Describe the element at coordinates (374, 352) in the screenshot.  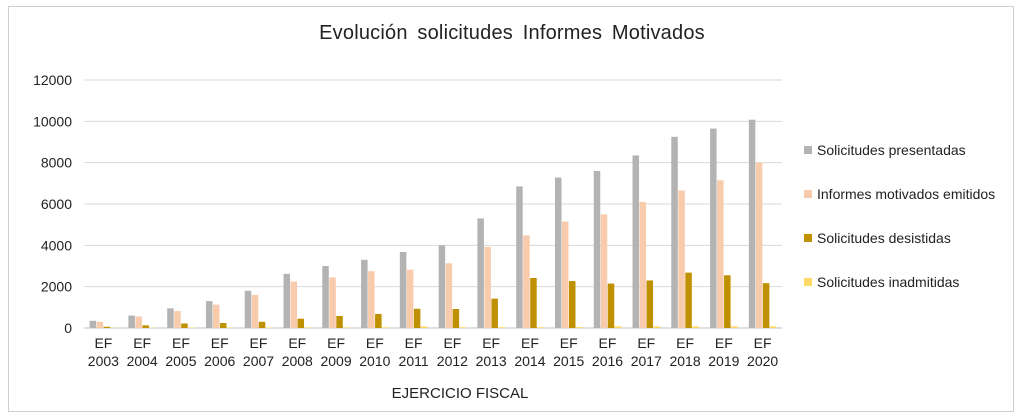
I see `x-tick-label: EF 2010` at that location.